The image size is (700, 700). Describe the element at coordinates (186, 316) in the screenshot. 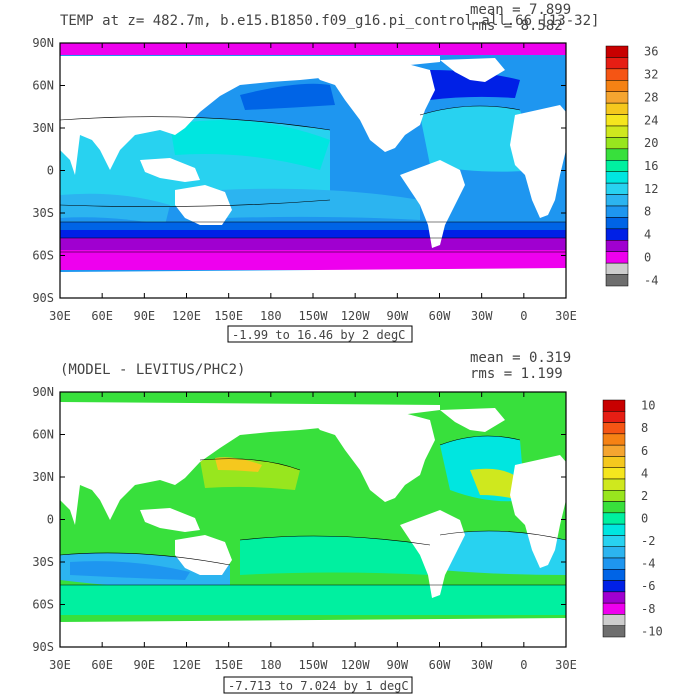

I see `x-tick-label: 120E` at that location.